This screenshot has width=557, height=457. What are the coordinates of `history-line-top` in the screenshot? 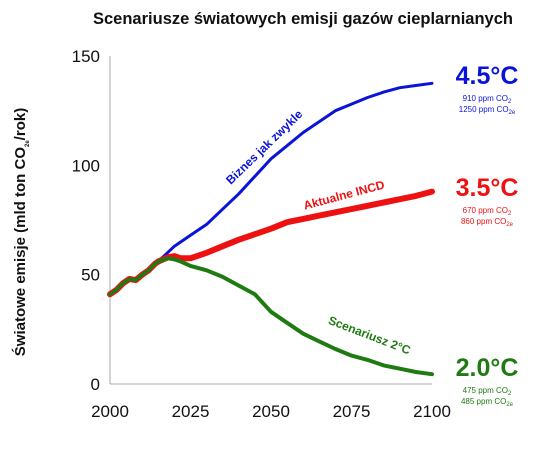 It's located at (134, 278).